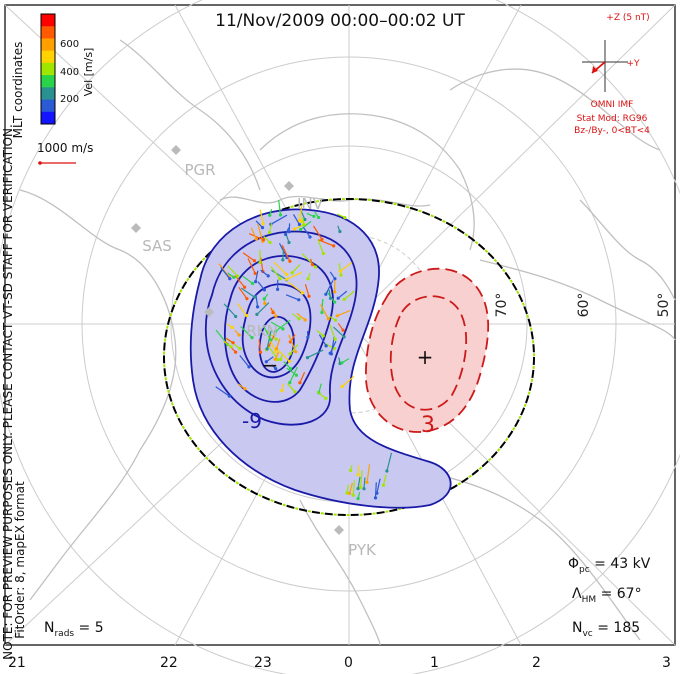  I want to click on svg-text: SAS, so click(157, 246).